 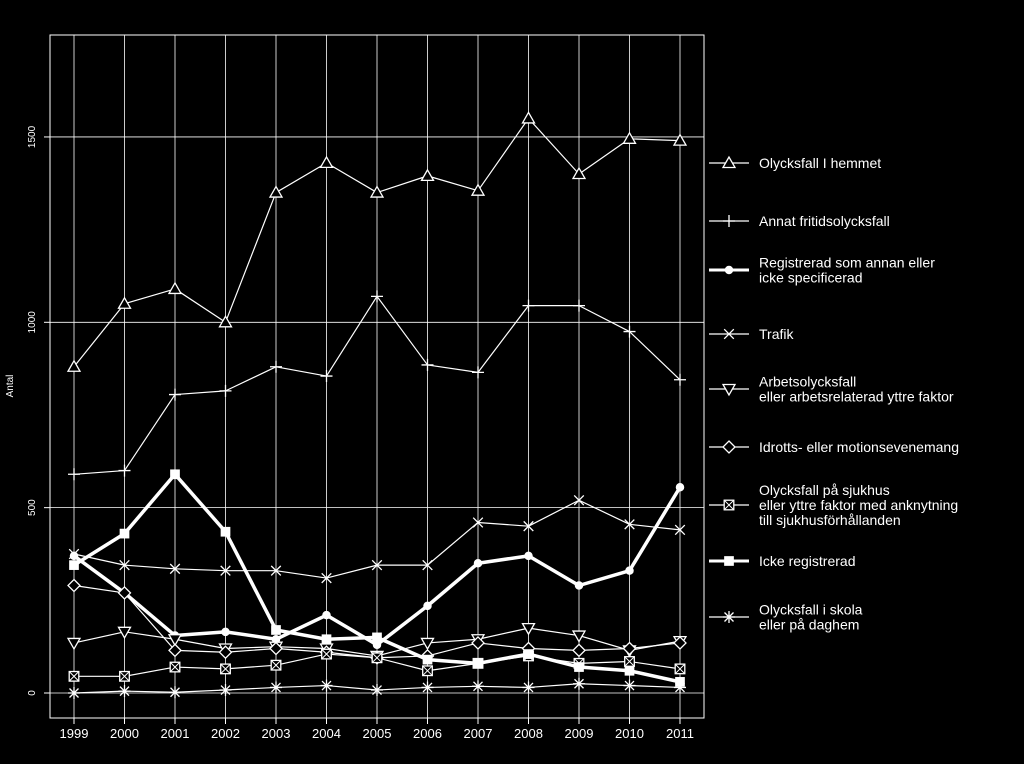 I want to click on legend-label: Registrerad som annan eller, so click(x=847, y=263).